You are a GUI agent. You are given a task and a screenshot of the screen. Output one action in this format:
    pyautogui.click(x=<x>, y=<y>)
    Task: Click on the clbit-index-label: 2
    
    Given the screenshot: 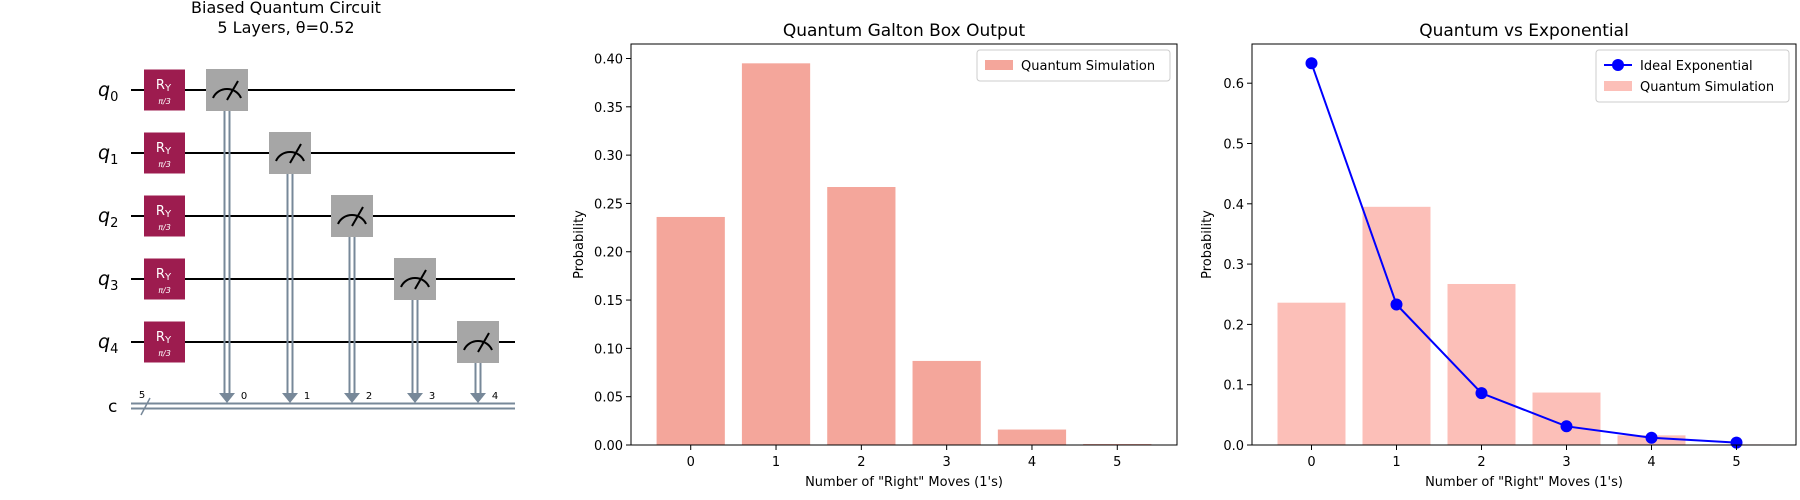 What is the action you would take?
    pyautogui.click(x=369, y=396)
    